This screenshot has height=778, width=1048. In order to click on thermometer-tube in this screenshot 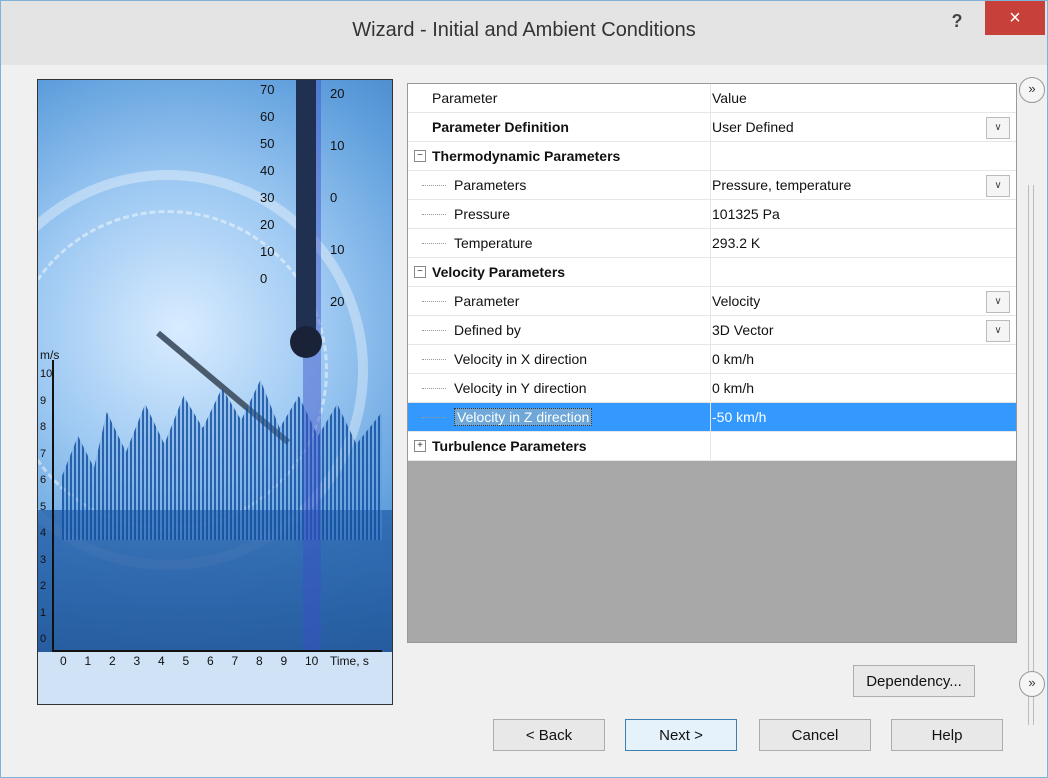, I will do `click(306, 210)`.